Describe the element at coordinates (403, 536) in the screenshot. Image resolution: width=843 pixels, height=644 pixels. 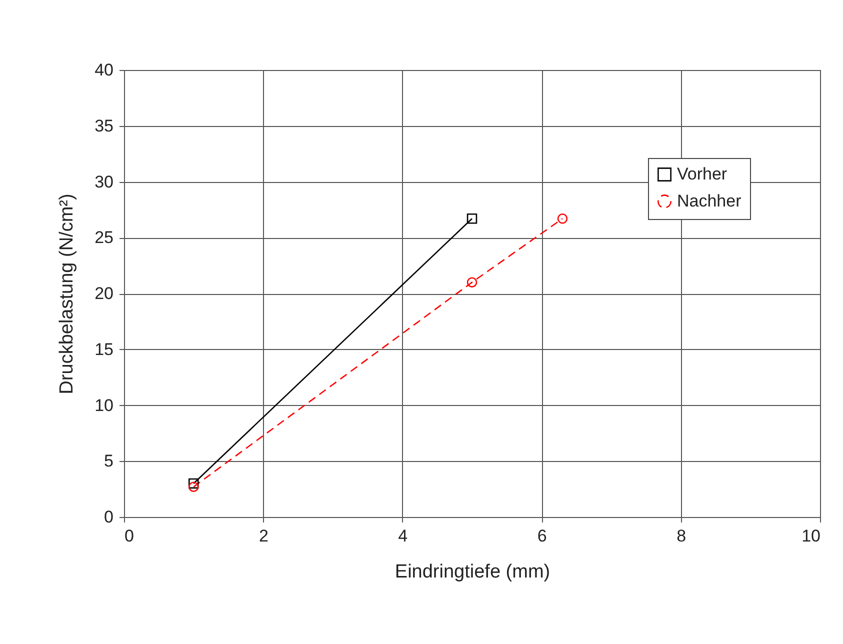
I see `x-tick-label: 4` at that location.